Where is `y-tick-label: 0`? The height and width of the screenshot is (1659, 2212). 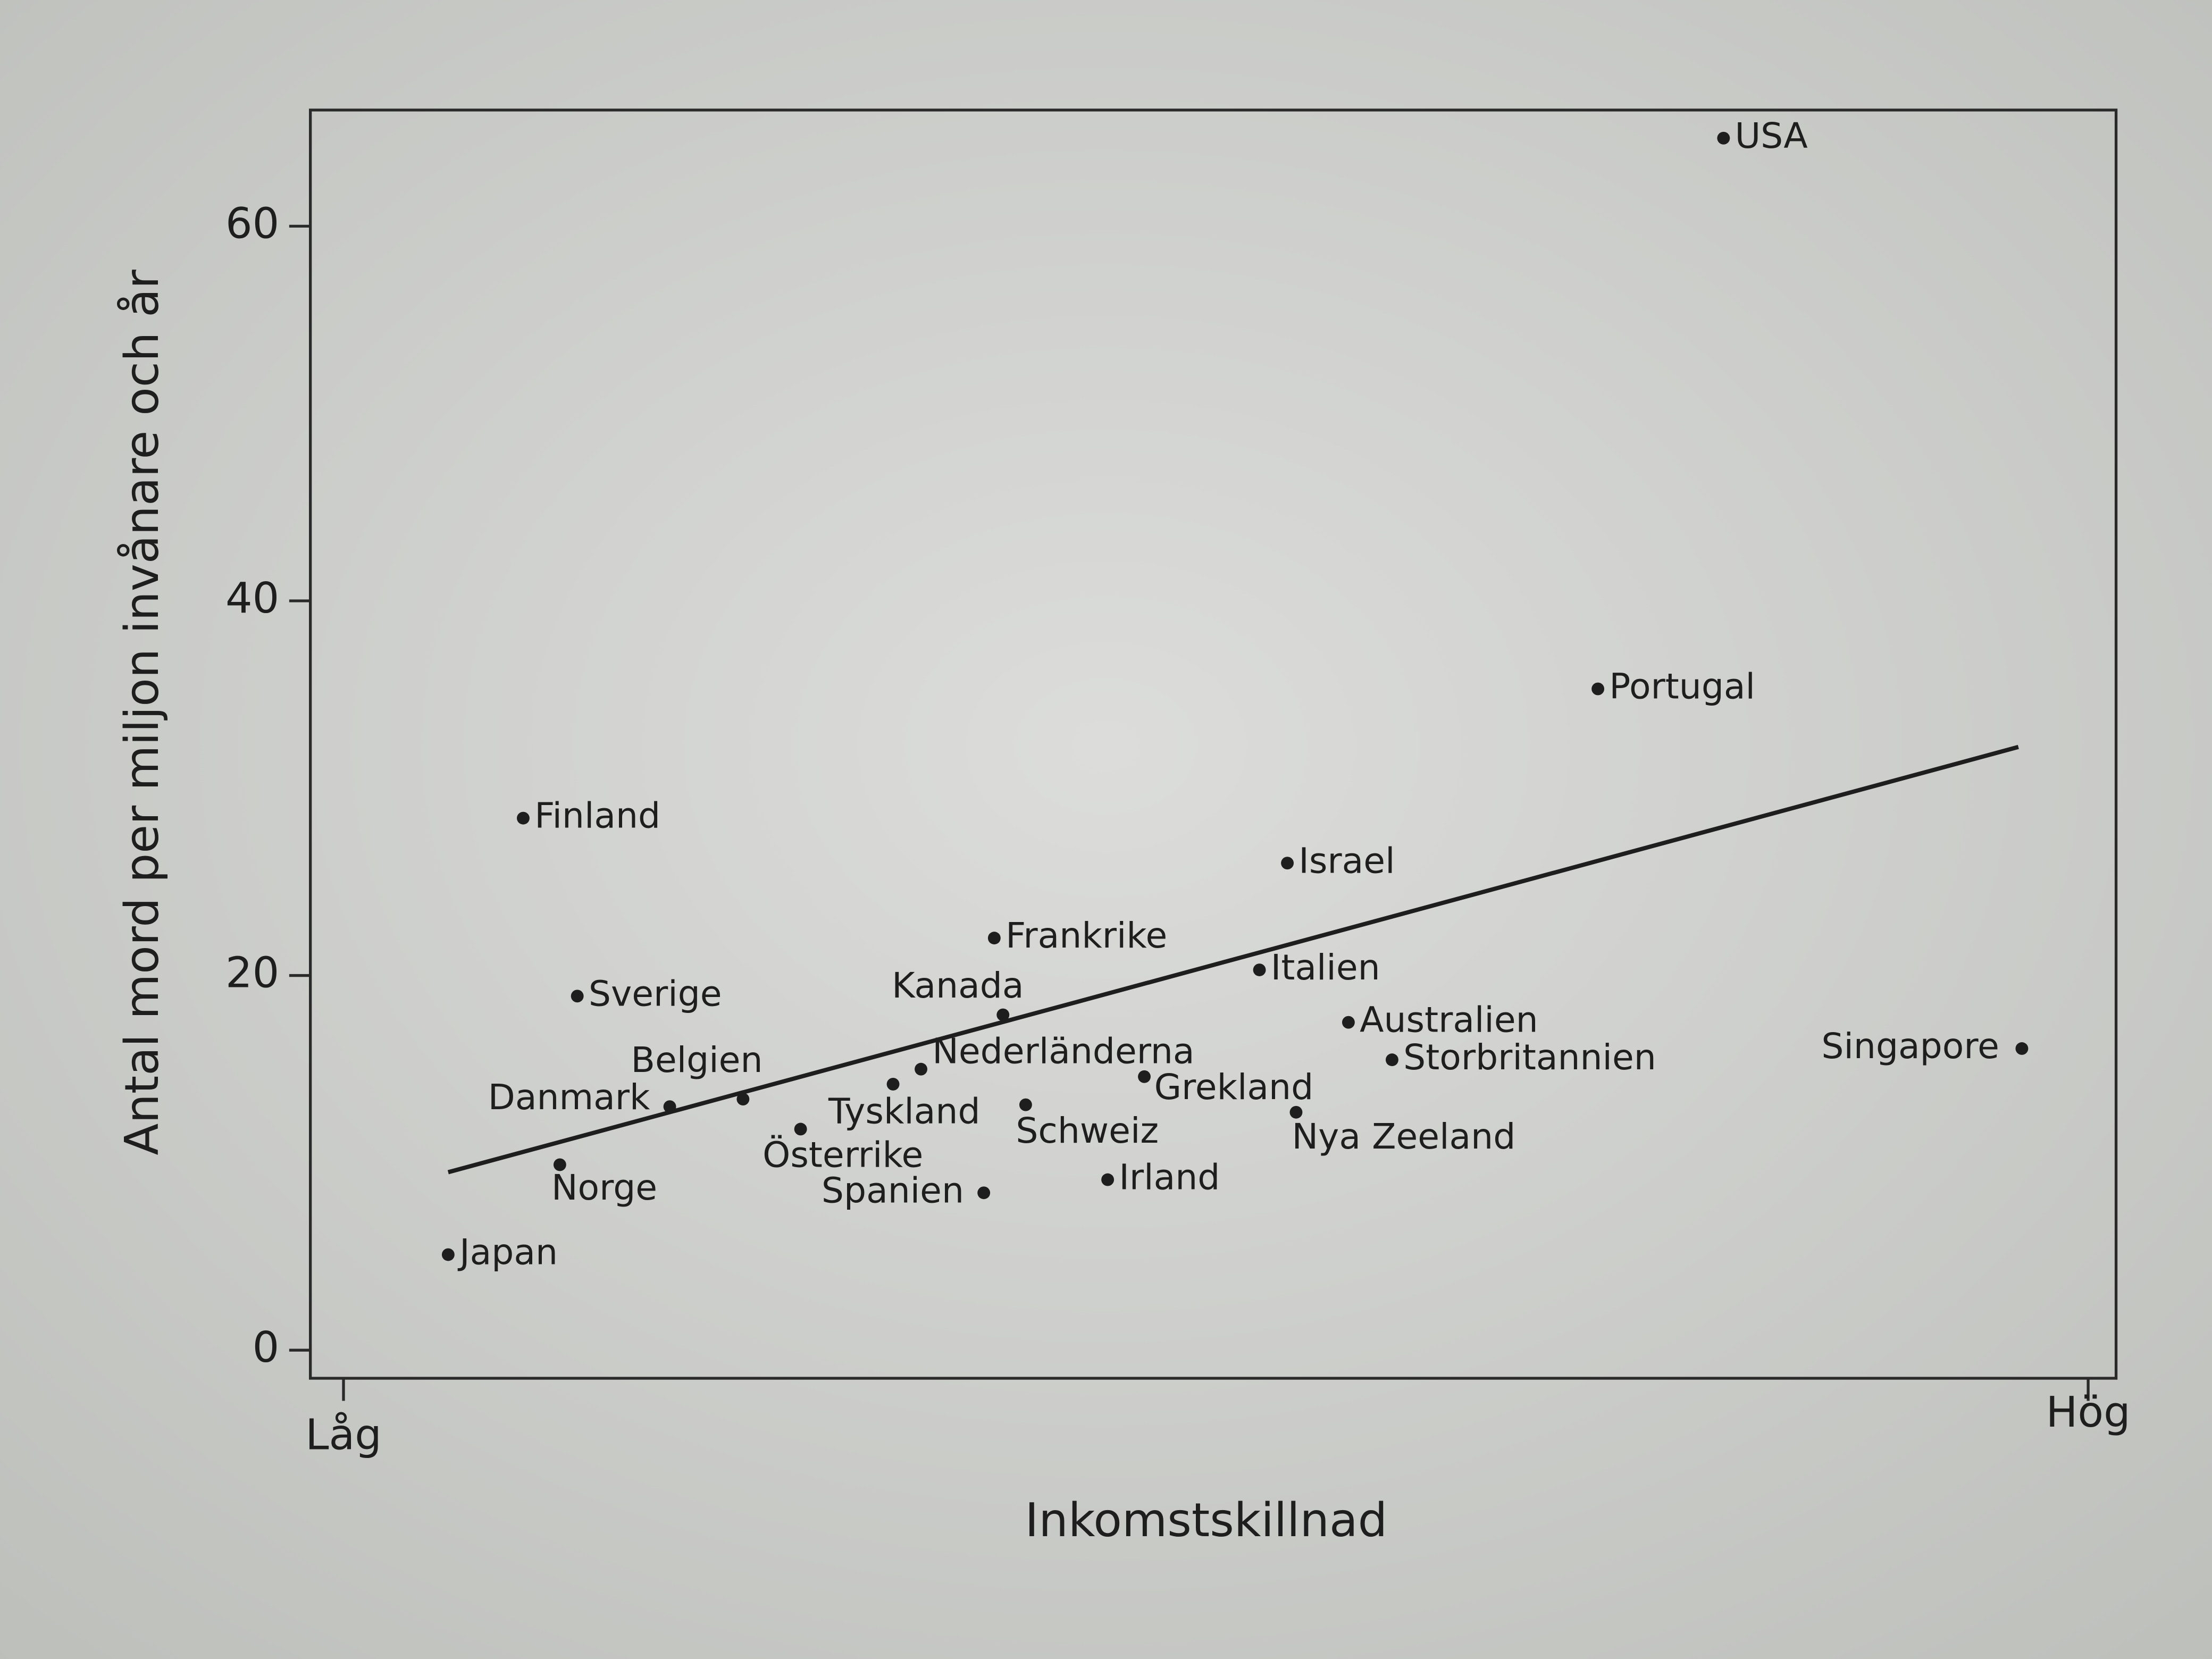
y-tick-label: 0 is located at coordinates (266, 1347).